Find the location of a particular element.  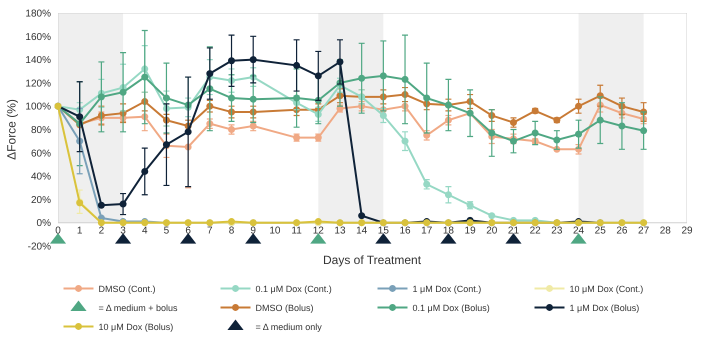

x-tick-label: 20 is located at coordinates (492, 231).